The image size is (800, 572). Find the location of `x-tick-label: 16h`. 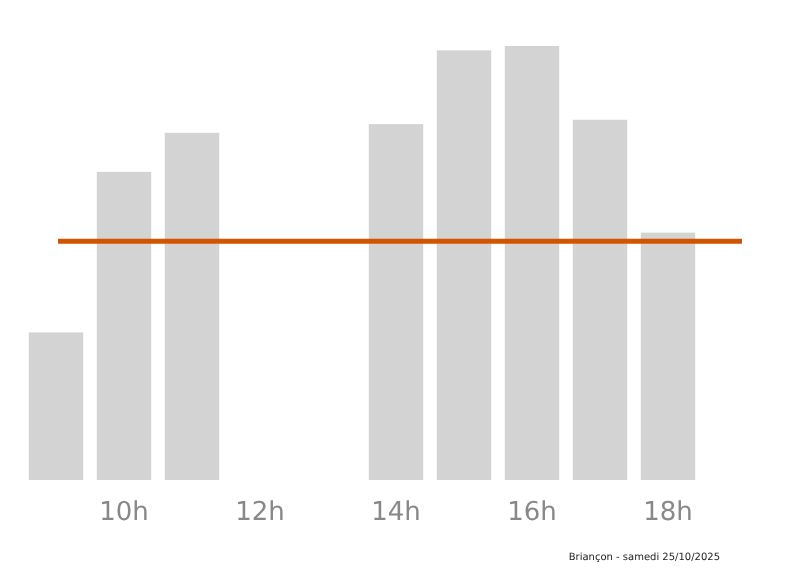

x-tick-label: 16h is located at coordinates (532, 513).